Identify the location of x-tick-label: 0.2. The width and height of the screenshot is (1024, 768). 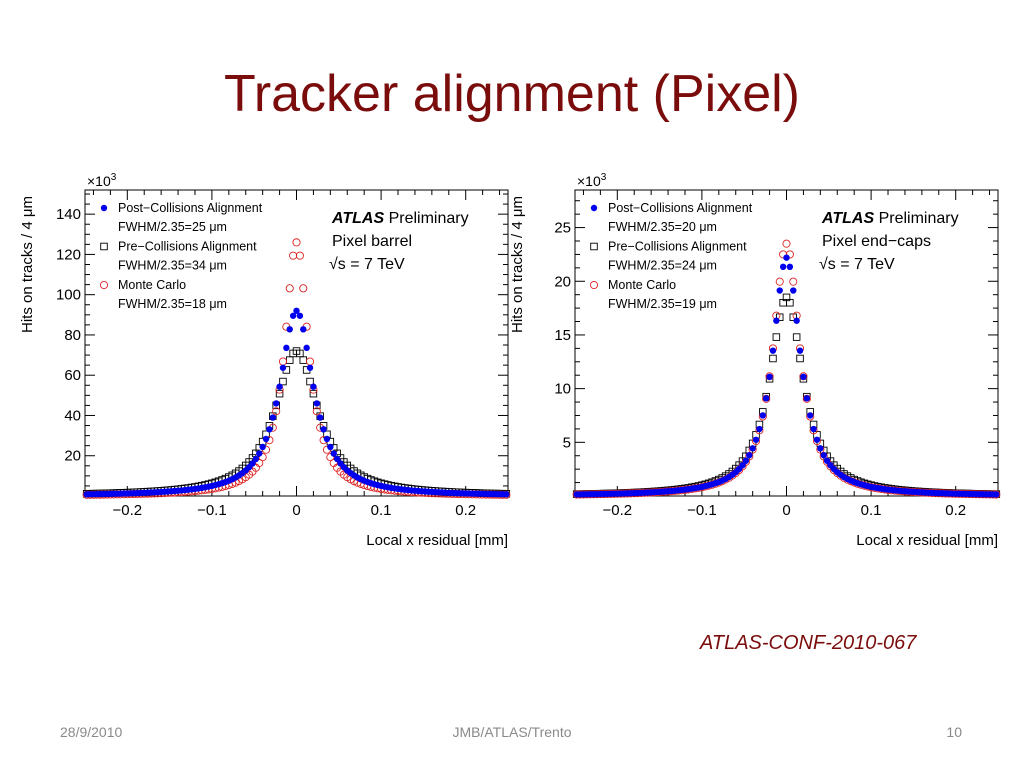
(465, 510).